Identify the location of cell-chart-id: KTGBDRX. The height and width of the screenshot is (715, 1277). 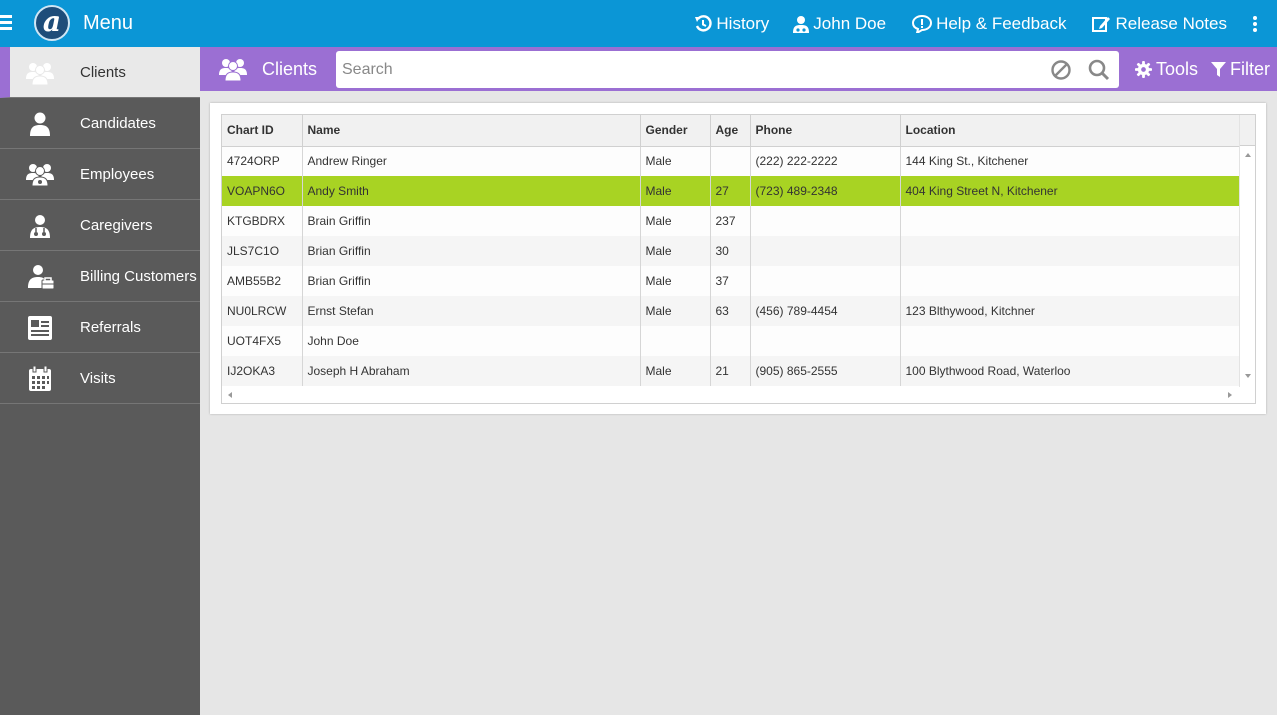
(262, 221).